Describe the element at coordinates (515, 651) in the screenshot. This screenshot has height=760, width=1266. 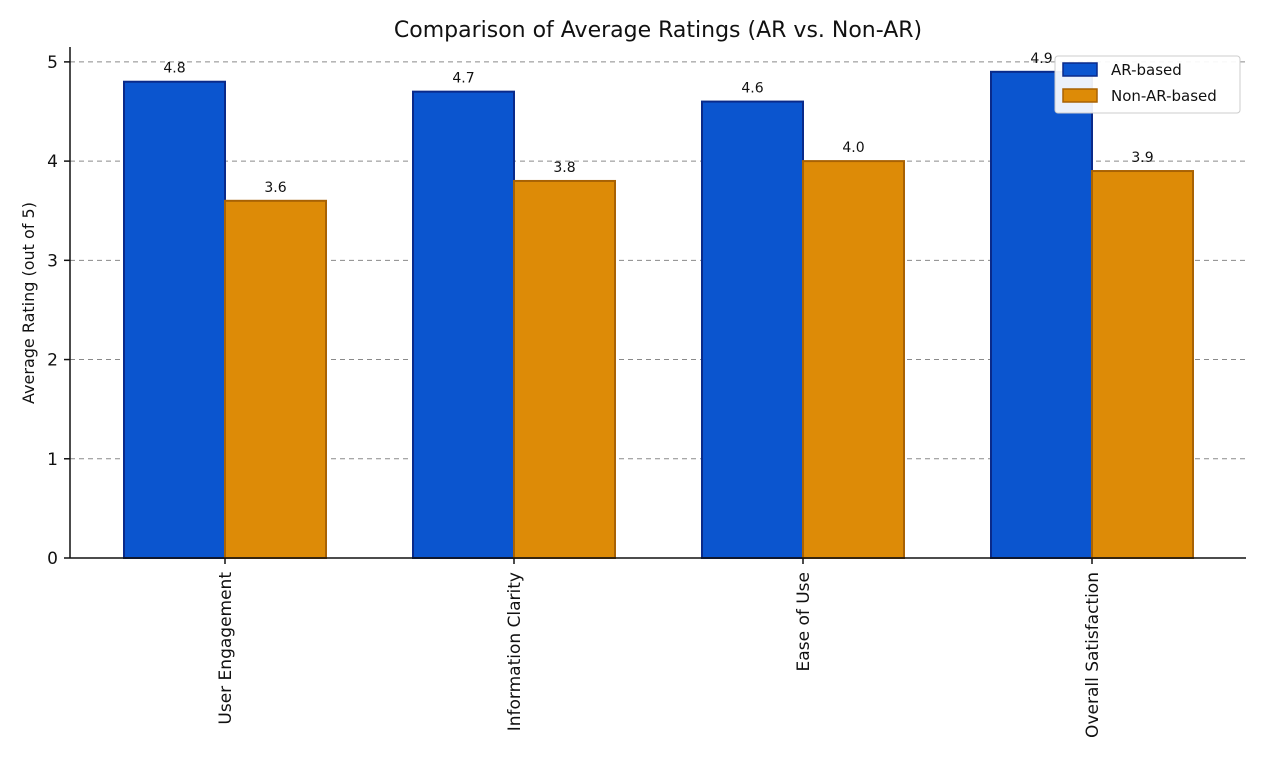
I see `x-tick-label: Information Clarity` at that location.